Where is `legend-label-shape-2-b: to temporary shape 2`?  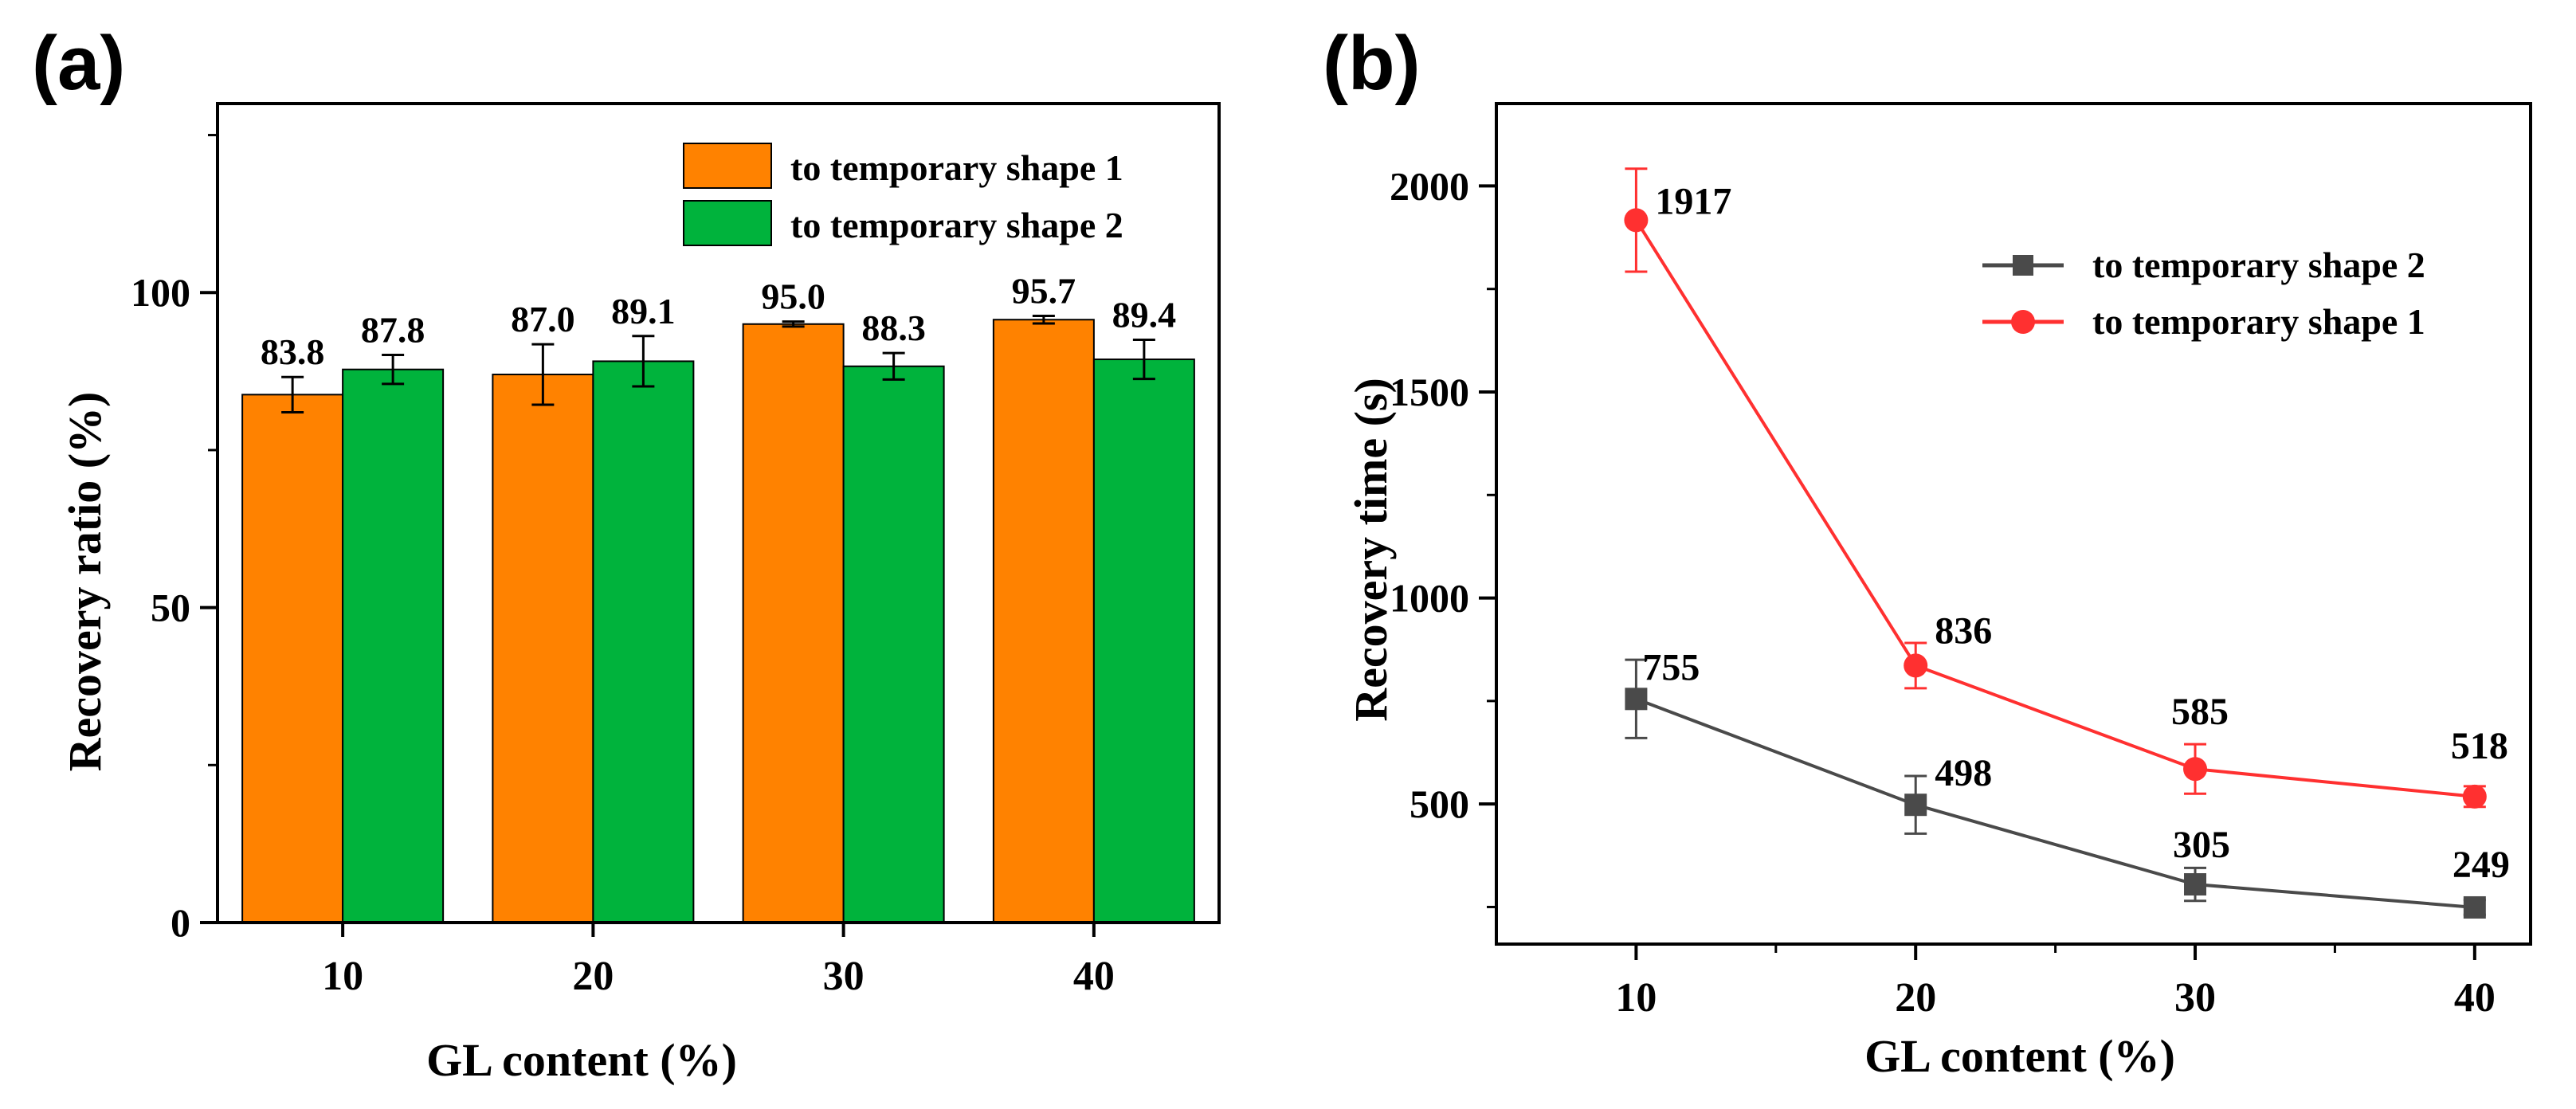 legend-label-shape-2-b: to temporary shape 2 is located at coordinates (2258, 265).